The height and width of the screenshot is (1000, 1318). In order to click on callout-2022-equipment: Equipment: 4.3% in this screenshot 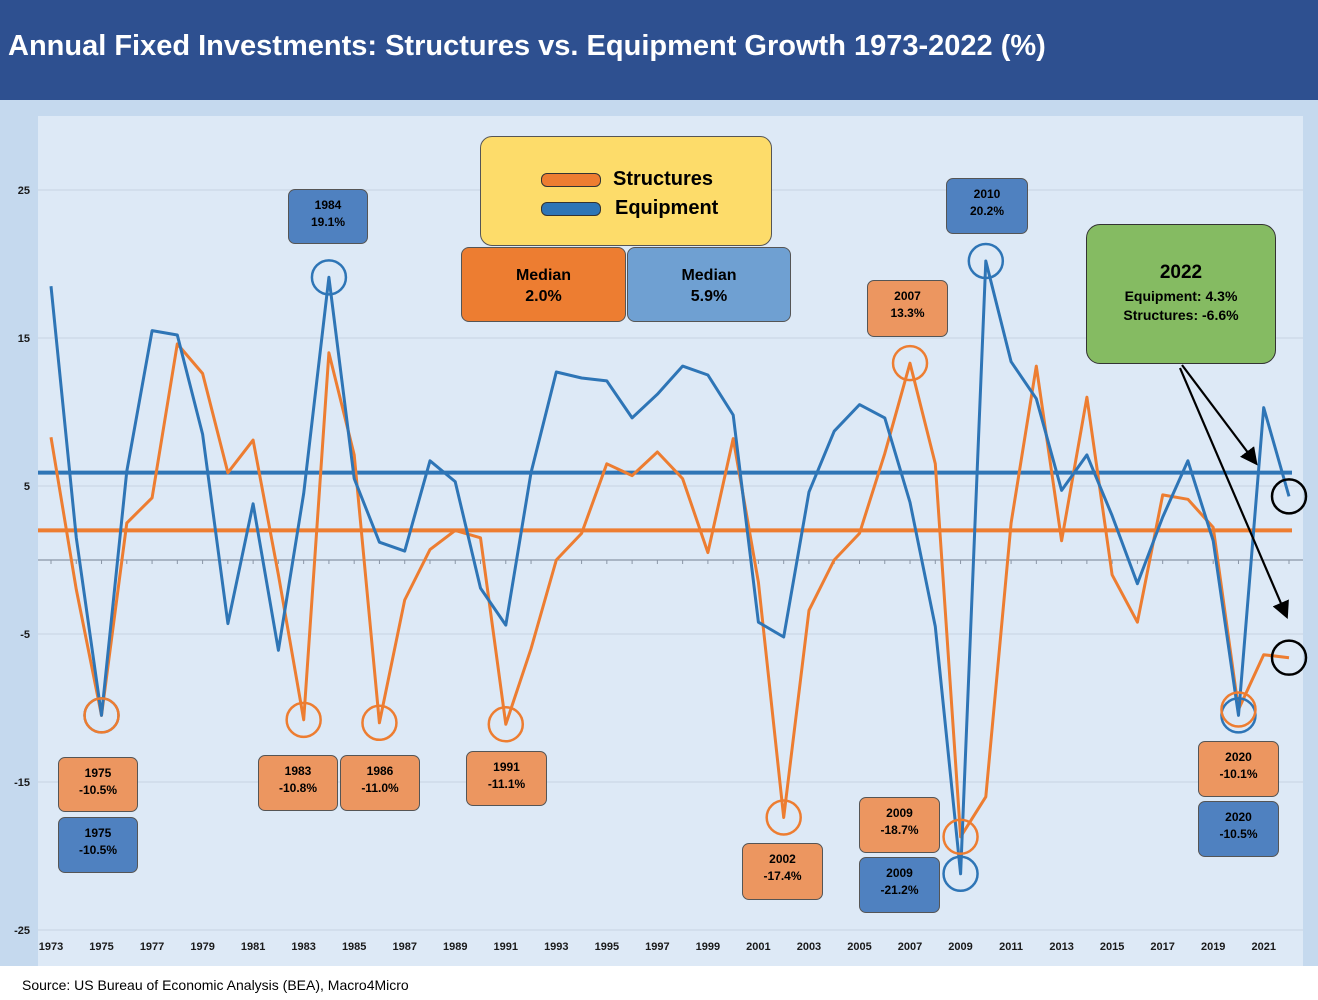, I will do `click(1181, 296)`.